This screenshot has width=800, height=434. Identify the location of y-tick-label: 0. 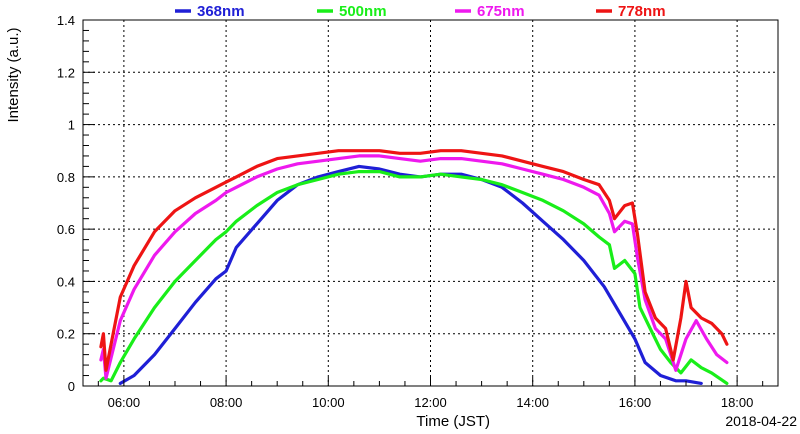
(71, 386).